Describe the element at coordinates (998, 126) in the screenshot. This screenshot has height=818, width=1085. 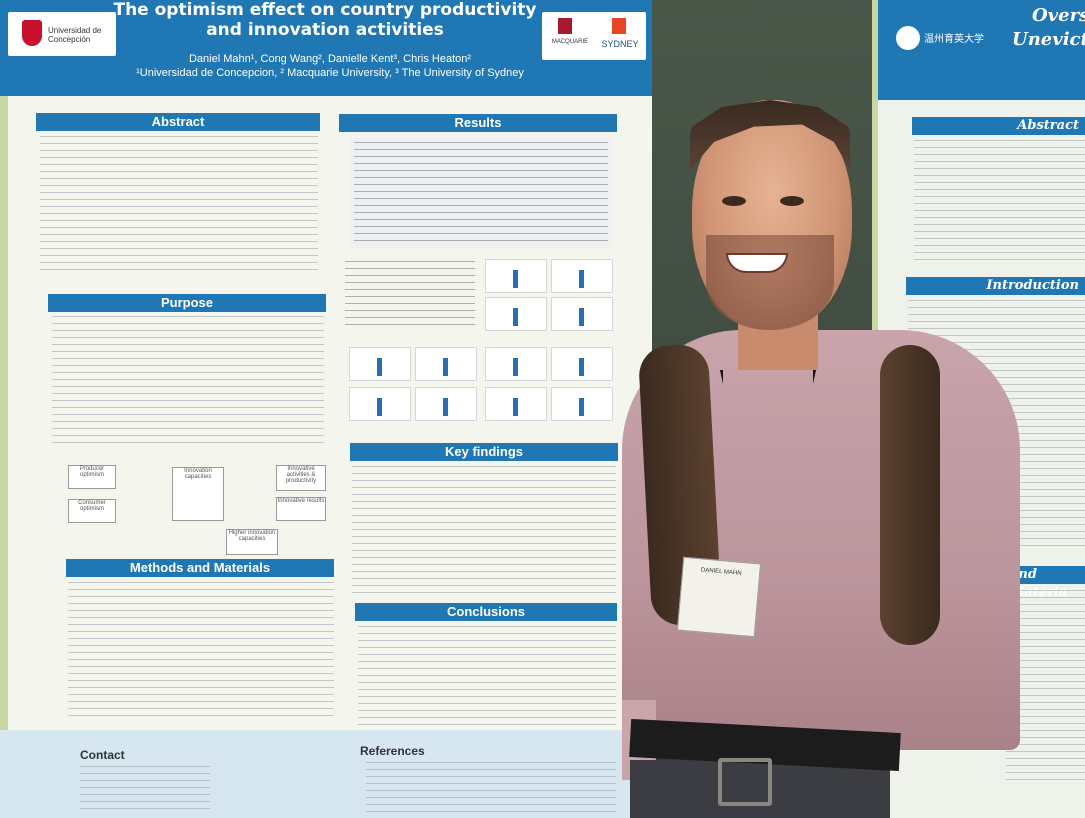
I see `second-poster-abstract-heading: Abstract` at that location.